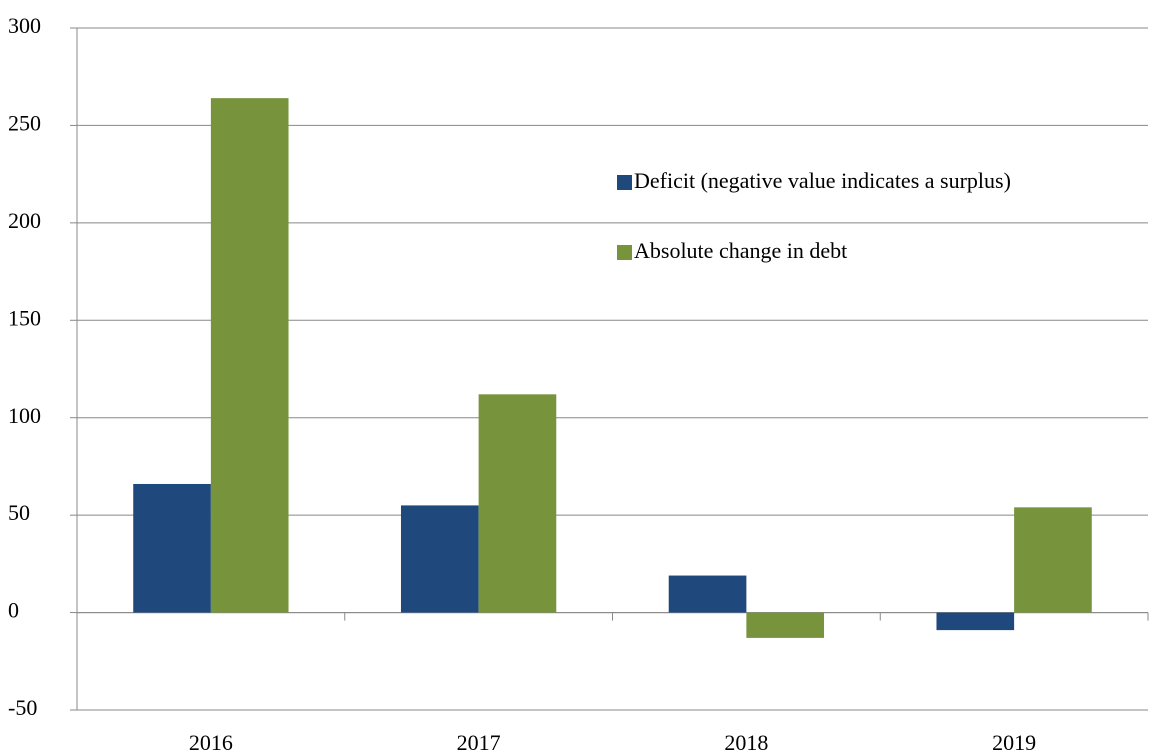 Image resolution: width=1158 pixels, height=756 pixels. I want to click on y-tick-label: 300, so click(24, 25).